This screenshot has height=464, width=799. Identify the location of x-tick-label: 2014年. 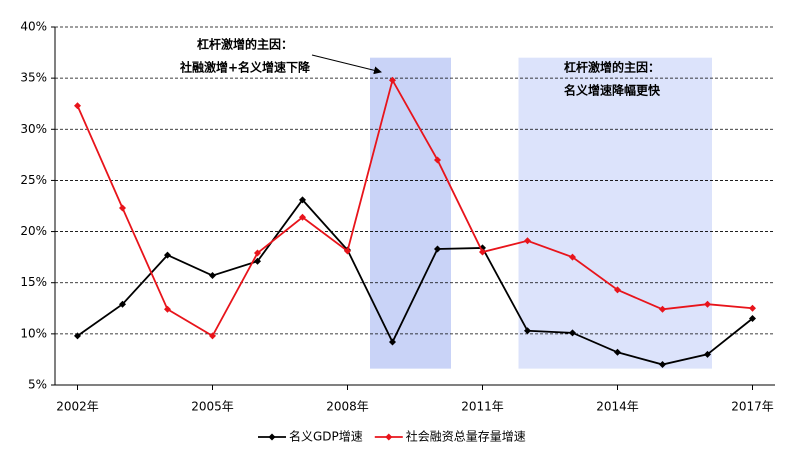
(617, 407).